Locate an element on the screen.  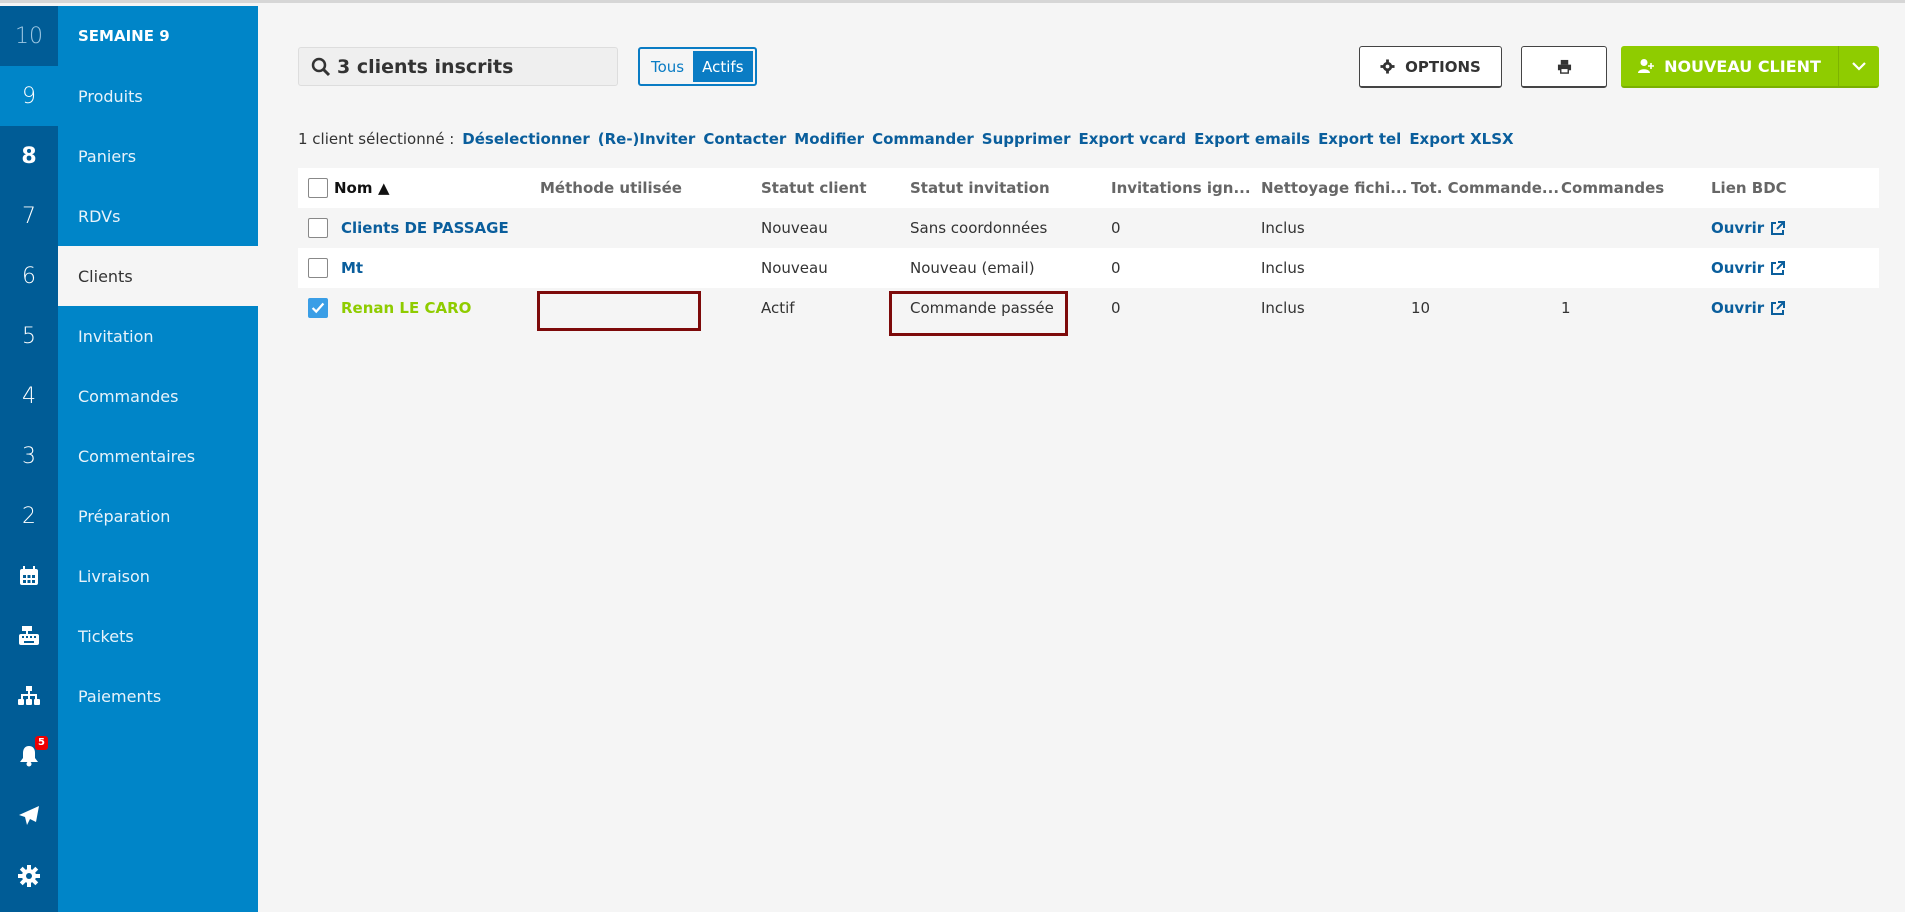
client-name-link: Mt is located at coordinates (352, 268).